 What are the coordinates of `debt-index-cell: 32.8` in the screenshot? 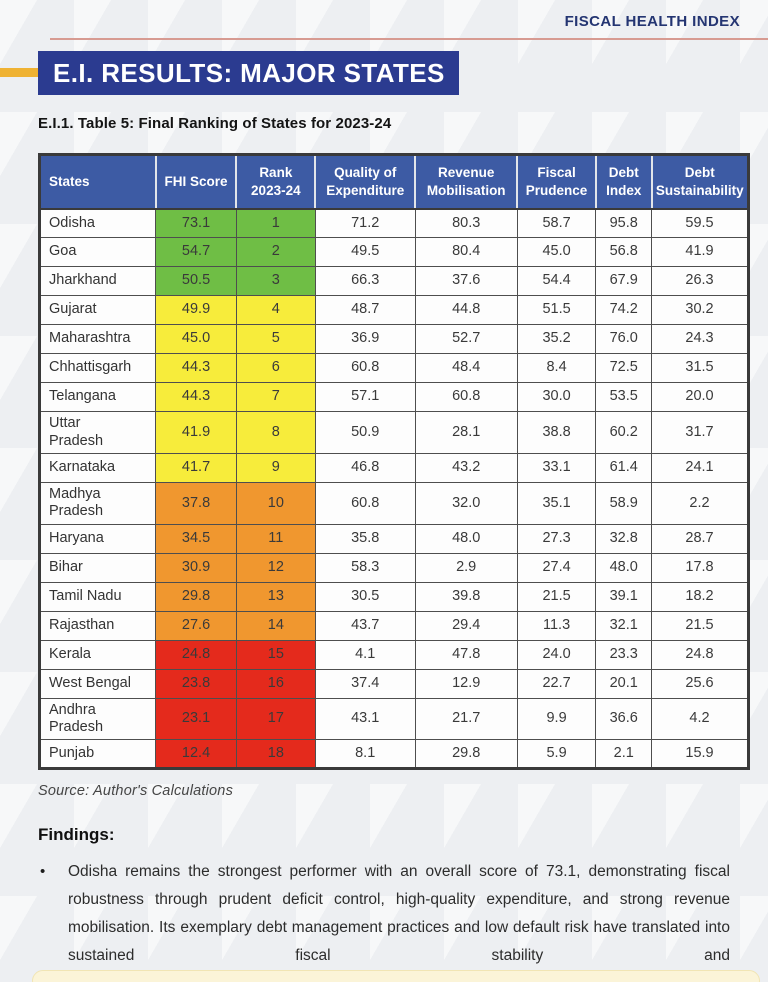 It's located at (623, 538).